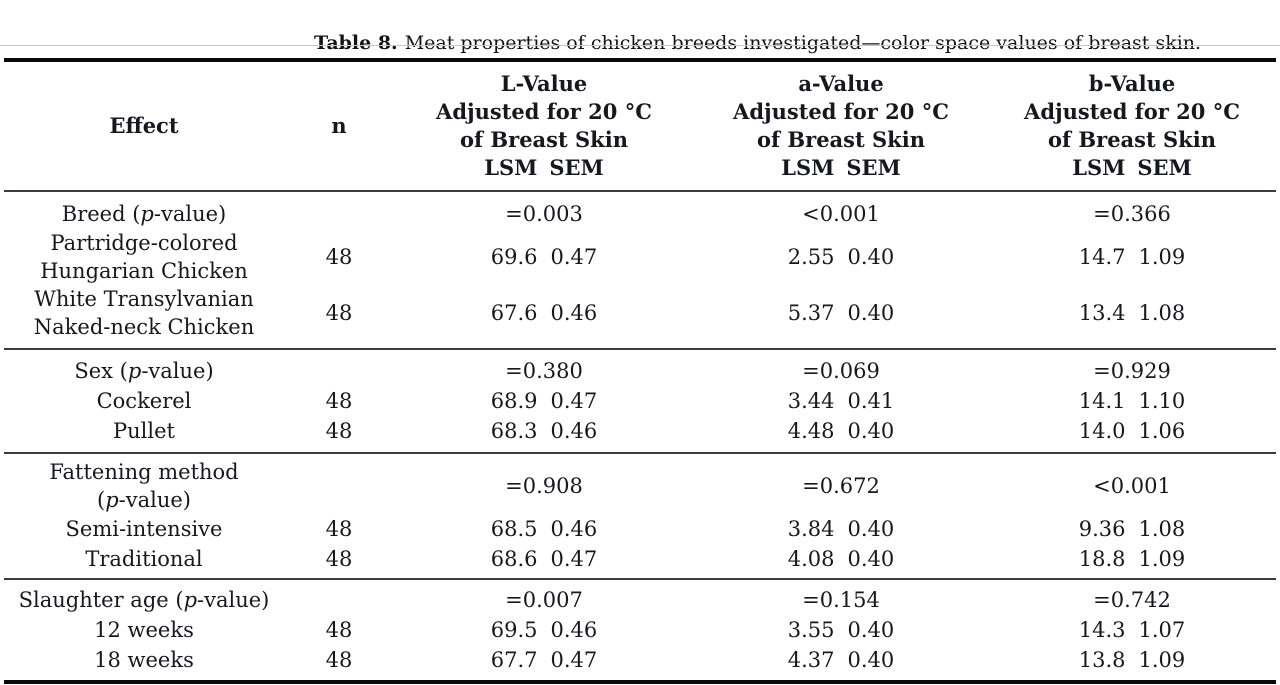 This screenshot has width=1280, height=685. I want to click on header-line-title: b-Value, so click(1132, 83).